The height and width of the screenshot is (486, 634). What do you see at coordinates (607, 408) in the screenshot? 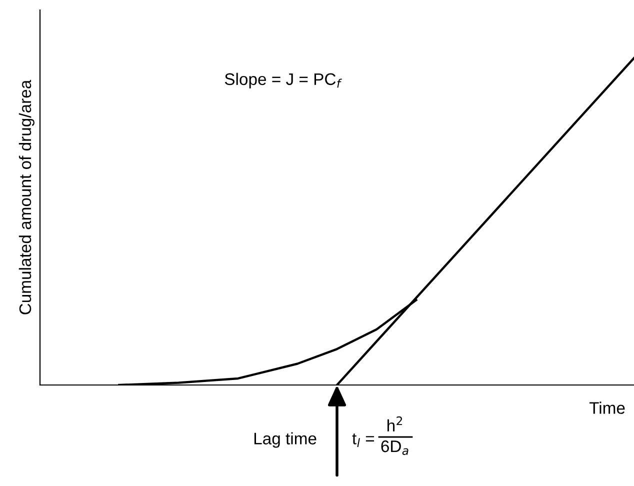
I see `x-axis-title: Time` at bounding box center [607, 408].